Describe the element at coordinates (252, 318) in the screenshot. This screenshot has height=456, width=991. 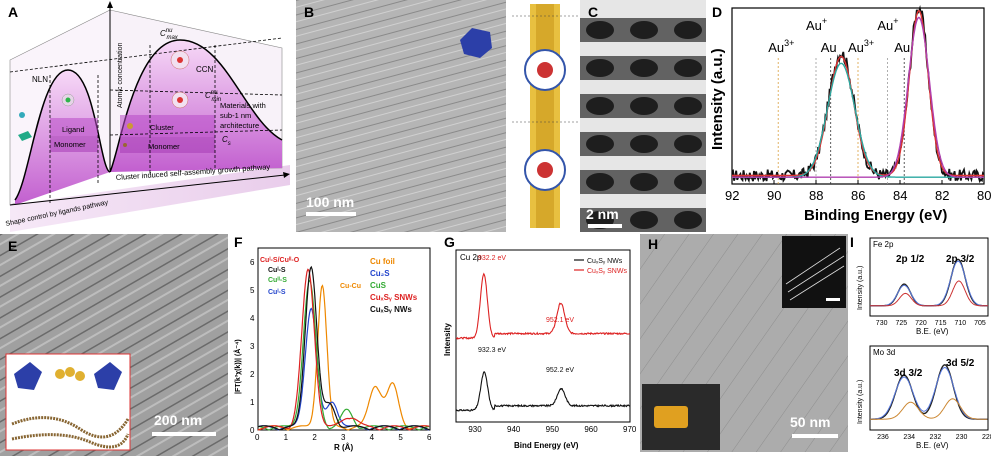
I see `y-tick-label: 4` at that location.